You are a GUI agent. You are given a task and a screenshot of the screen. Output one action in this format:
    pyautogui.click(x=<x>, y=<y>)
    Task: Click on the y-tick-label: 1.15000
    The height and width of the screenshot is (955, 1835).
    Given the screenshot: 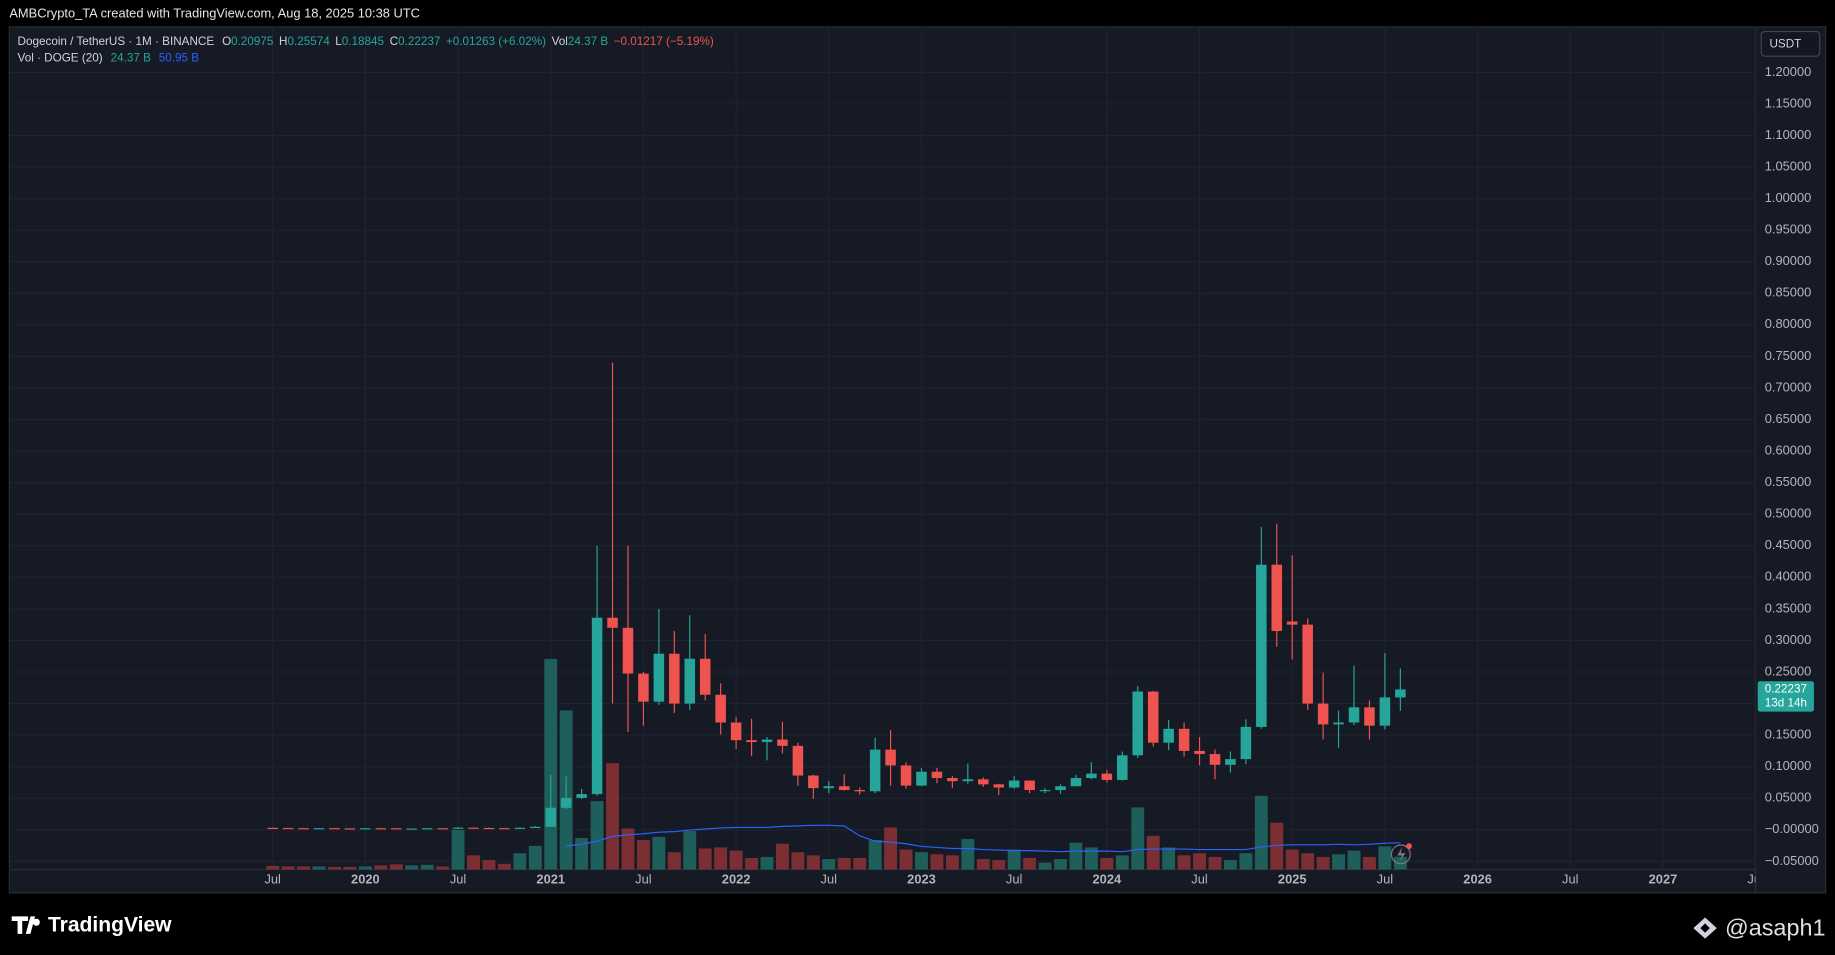 What is the action you would take?
    pyautogui.click(x=1788, y=102)
    